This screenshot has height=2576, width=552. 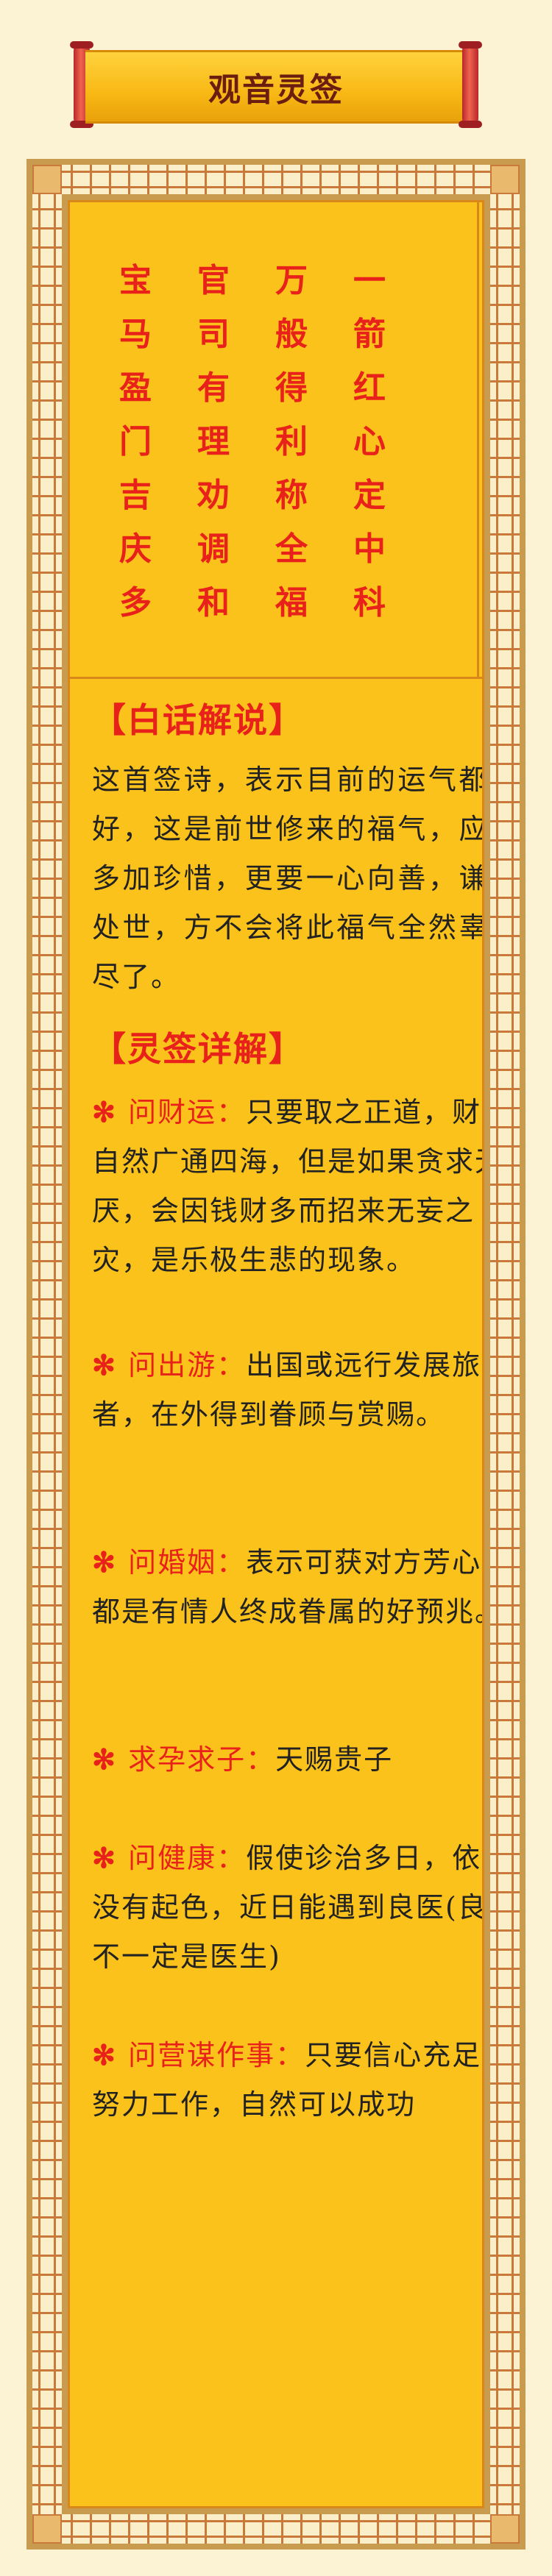 I want to click on fret-border-left, so click(x=47, y=1354).